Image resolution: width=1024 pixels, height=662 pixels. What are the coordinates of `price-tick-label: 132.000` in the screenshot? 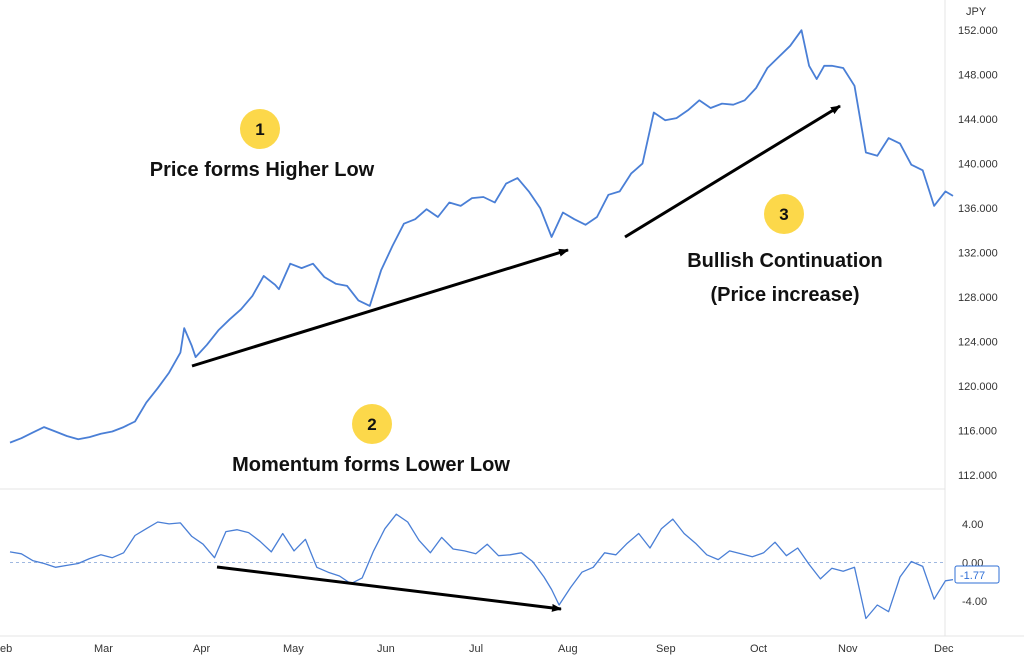 It's located at (978, 254).